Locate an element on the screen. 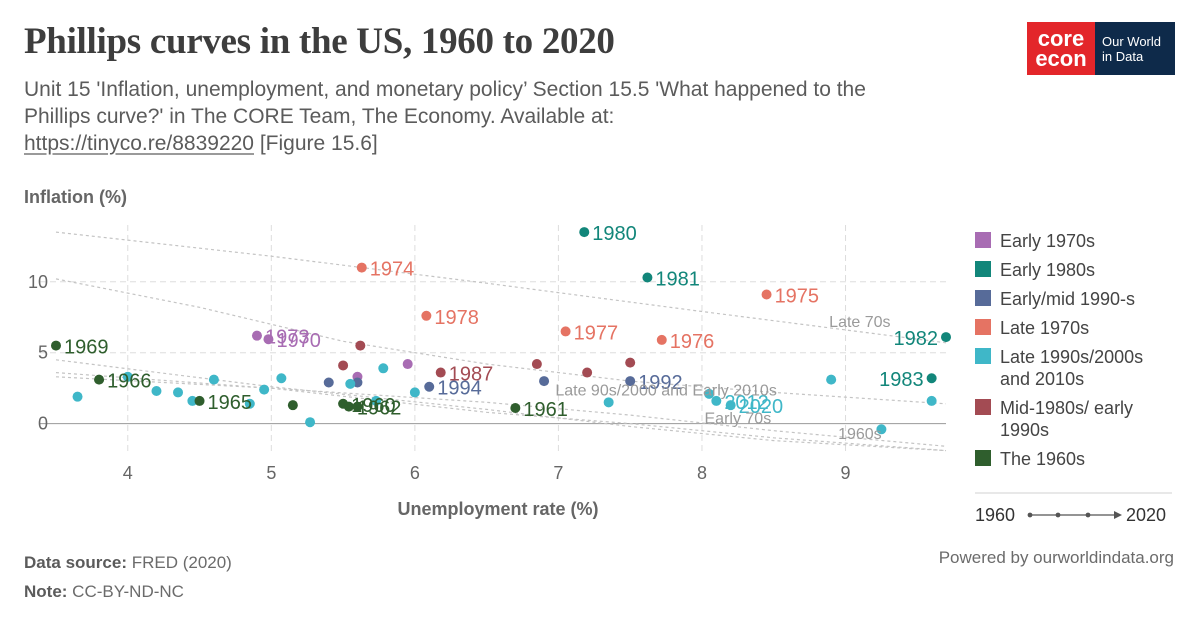 This screenshot has height=627, width=1200. logo-core-bottom: econ is located at coordinates (1061, 58).